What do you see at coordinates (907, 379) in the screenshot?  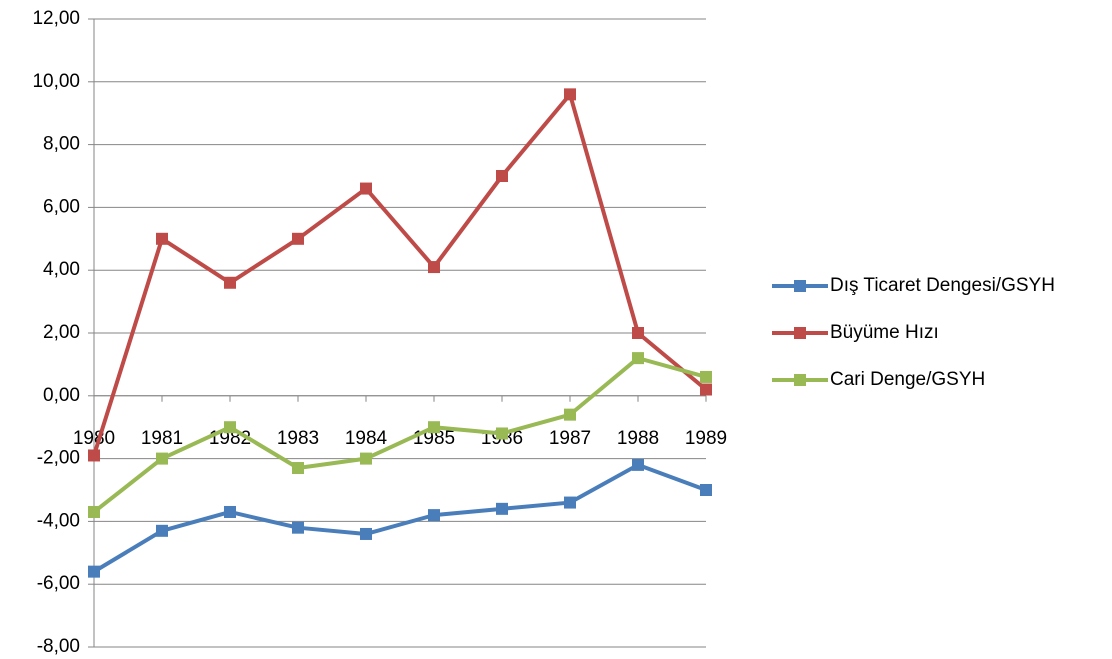 I see `legend-label: Cari Denge/GSYH` at bounding box center [907, 379].